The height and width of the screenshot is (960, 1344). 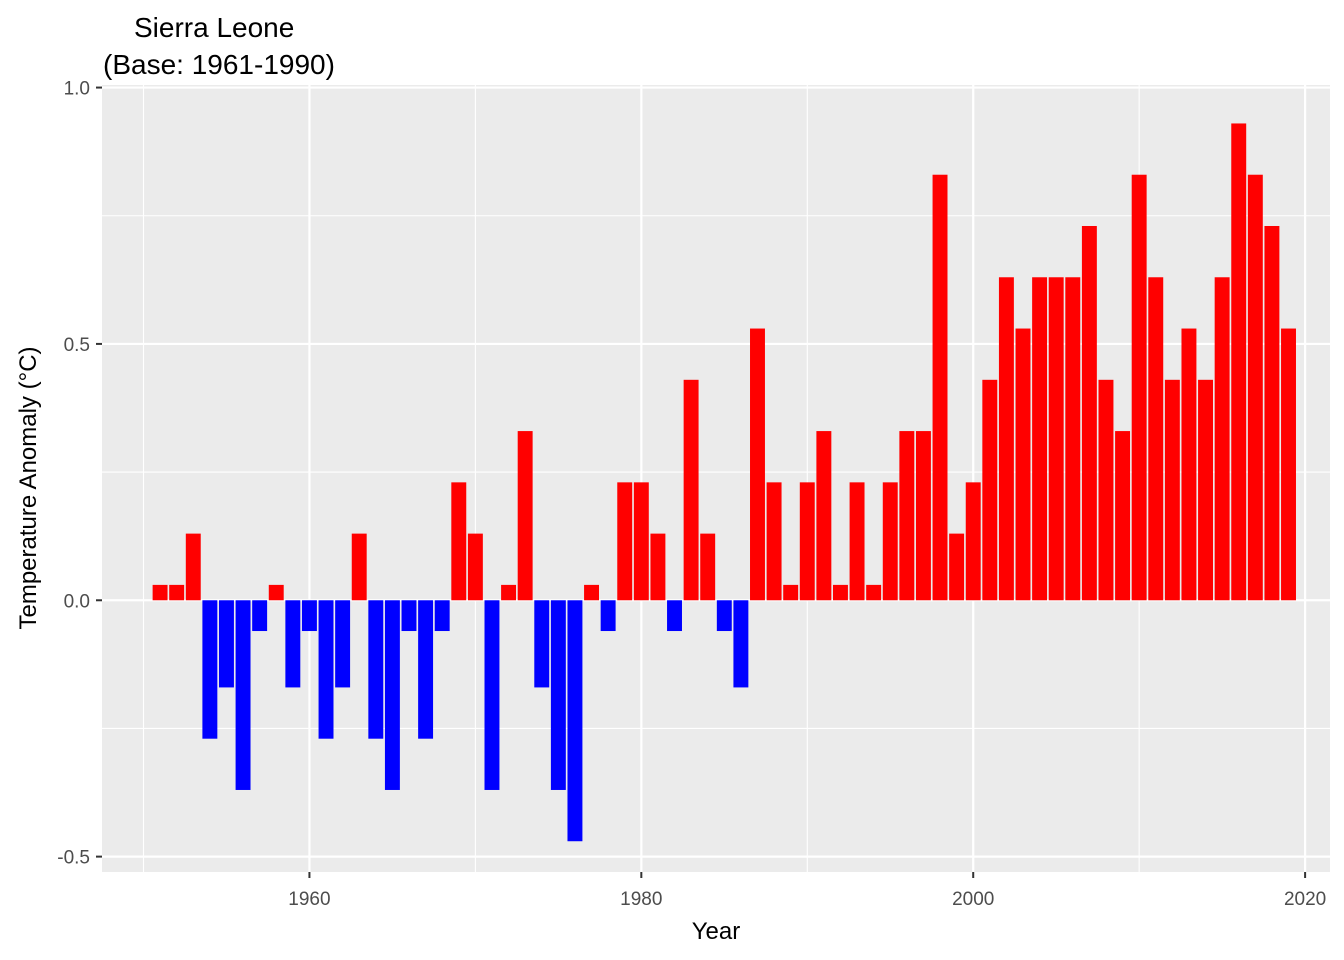 What do you see at coordinates (807, 541) in the screenshot?
I see `bar-1990` at bounding box center [807, 541].